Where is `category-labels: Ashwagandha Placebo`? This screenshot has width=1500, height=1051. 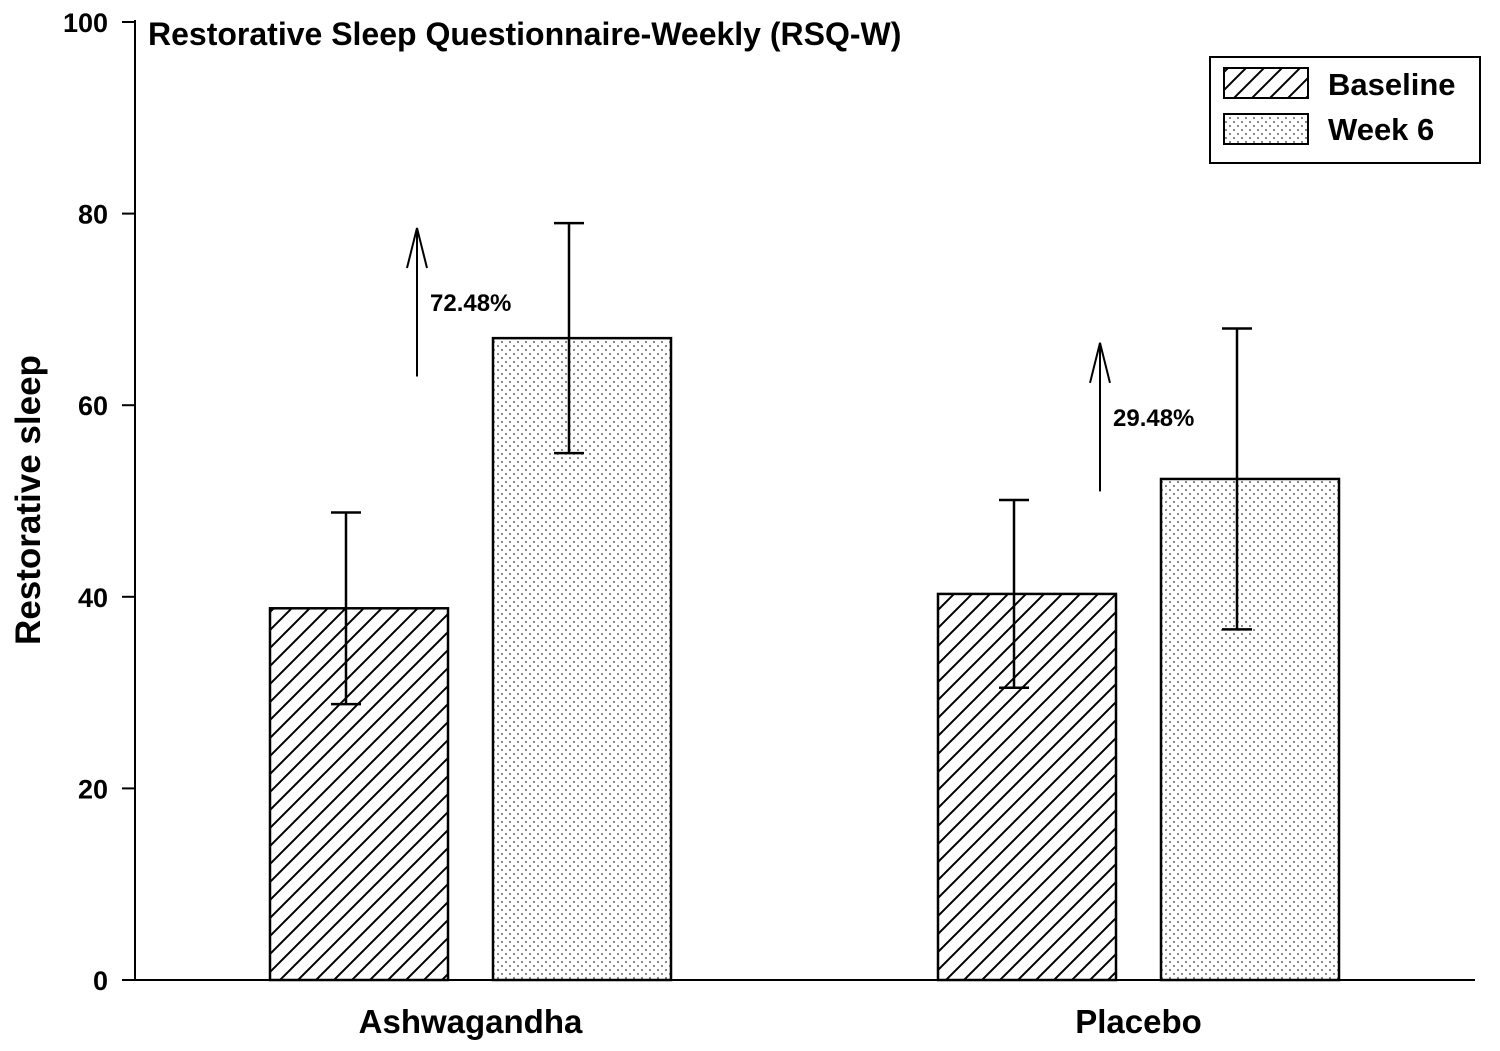
category-labels: Ashwagandha Placebo is located at coordinates (780, 1021).